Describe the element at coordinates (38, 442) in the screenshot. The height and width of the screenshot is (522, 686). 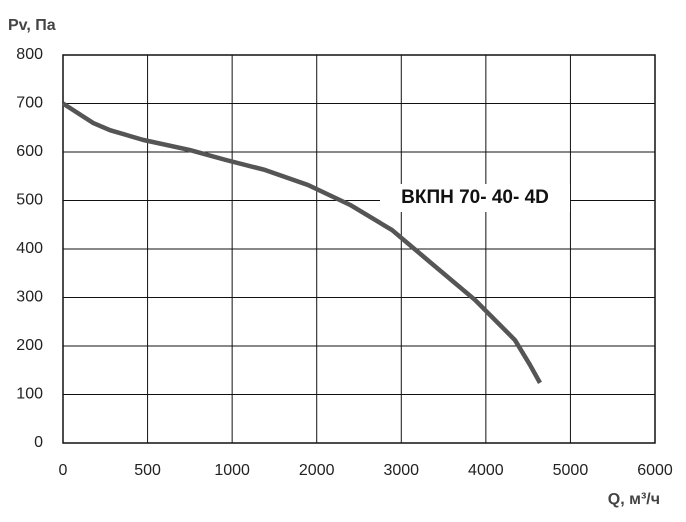
I see `y-tick-label: 0` at that location.